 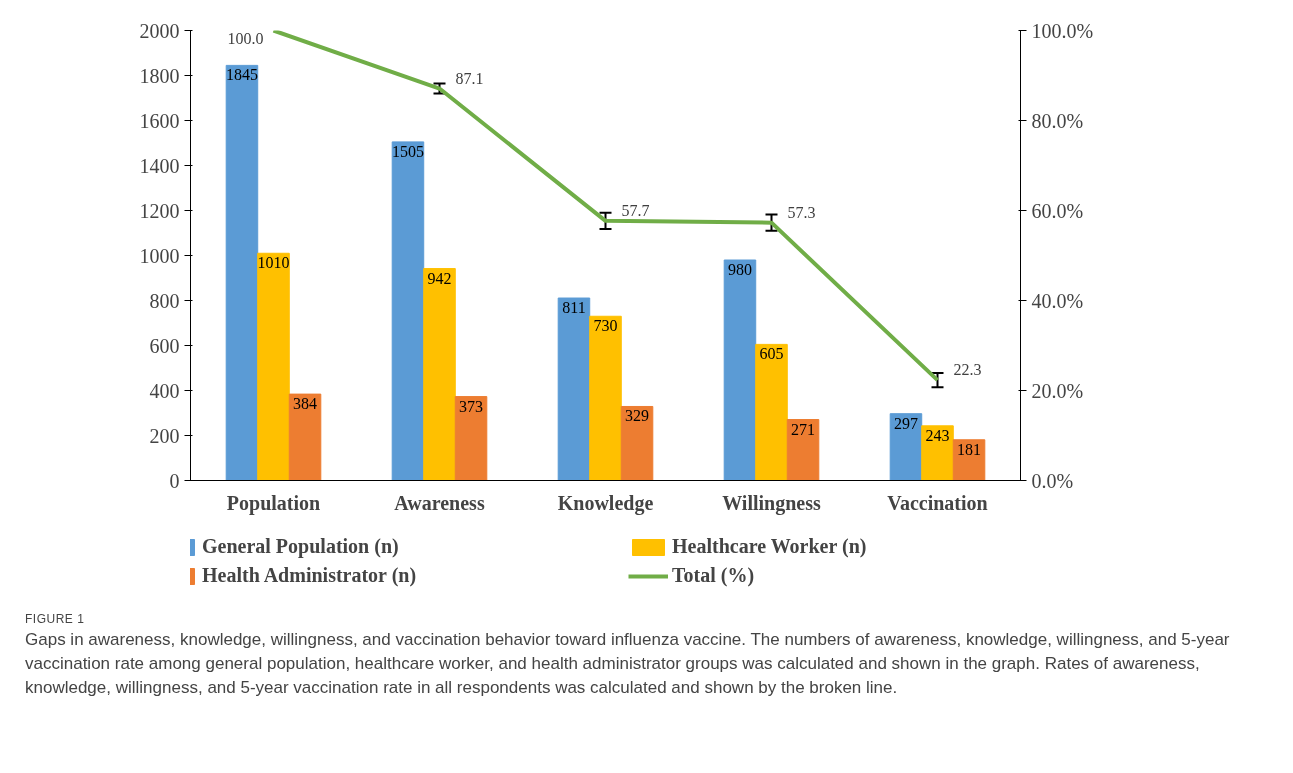 What do you see at coordinates (241, 75) in the screenshot?
I see `data-label: 1845` at bounding box center [241, 75].